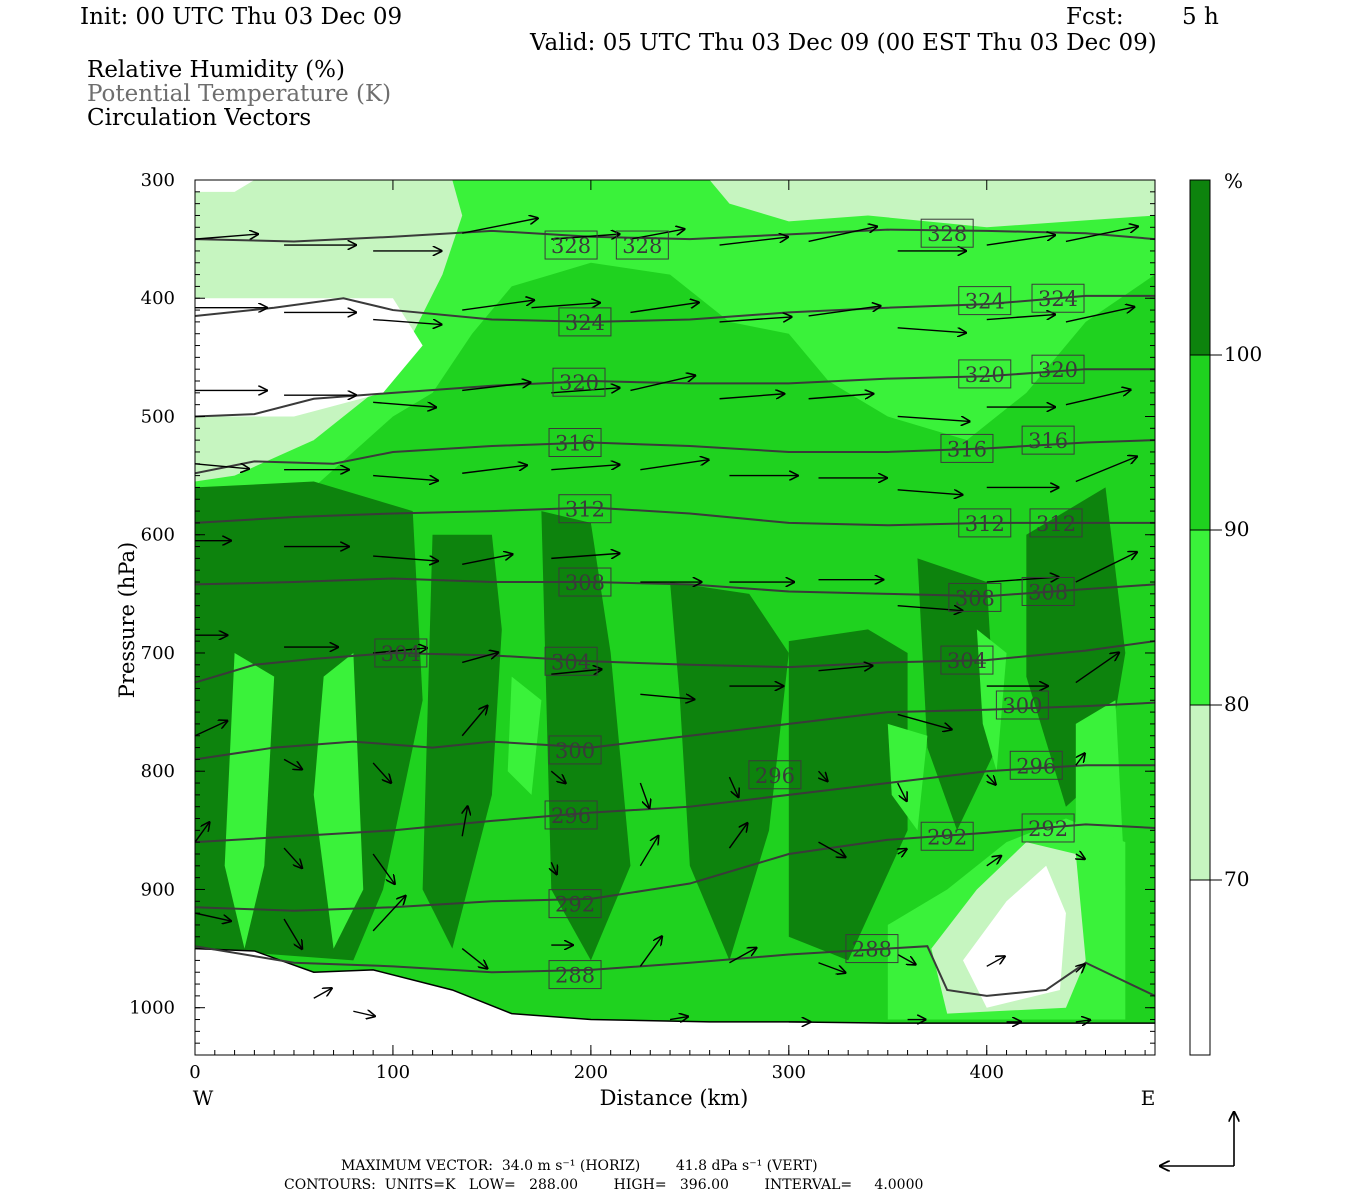 The image size is (1350, 1200). I want to click on colorbar: 100 90 80 70, so click(1225, 617).